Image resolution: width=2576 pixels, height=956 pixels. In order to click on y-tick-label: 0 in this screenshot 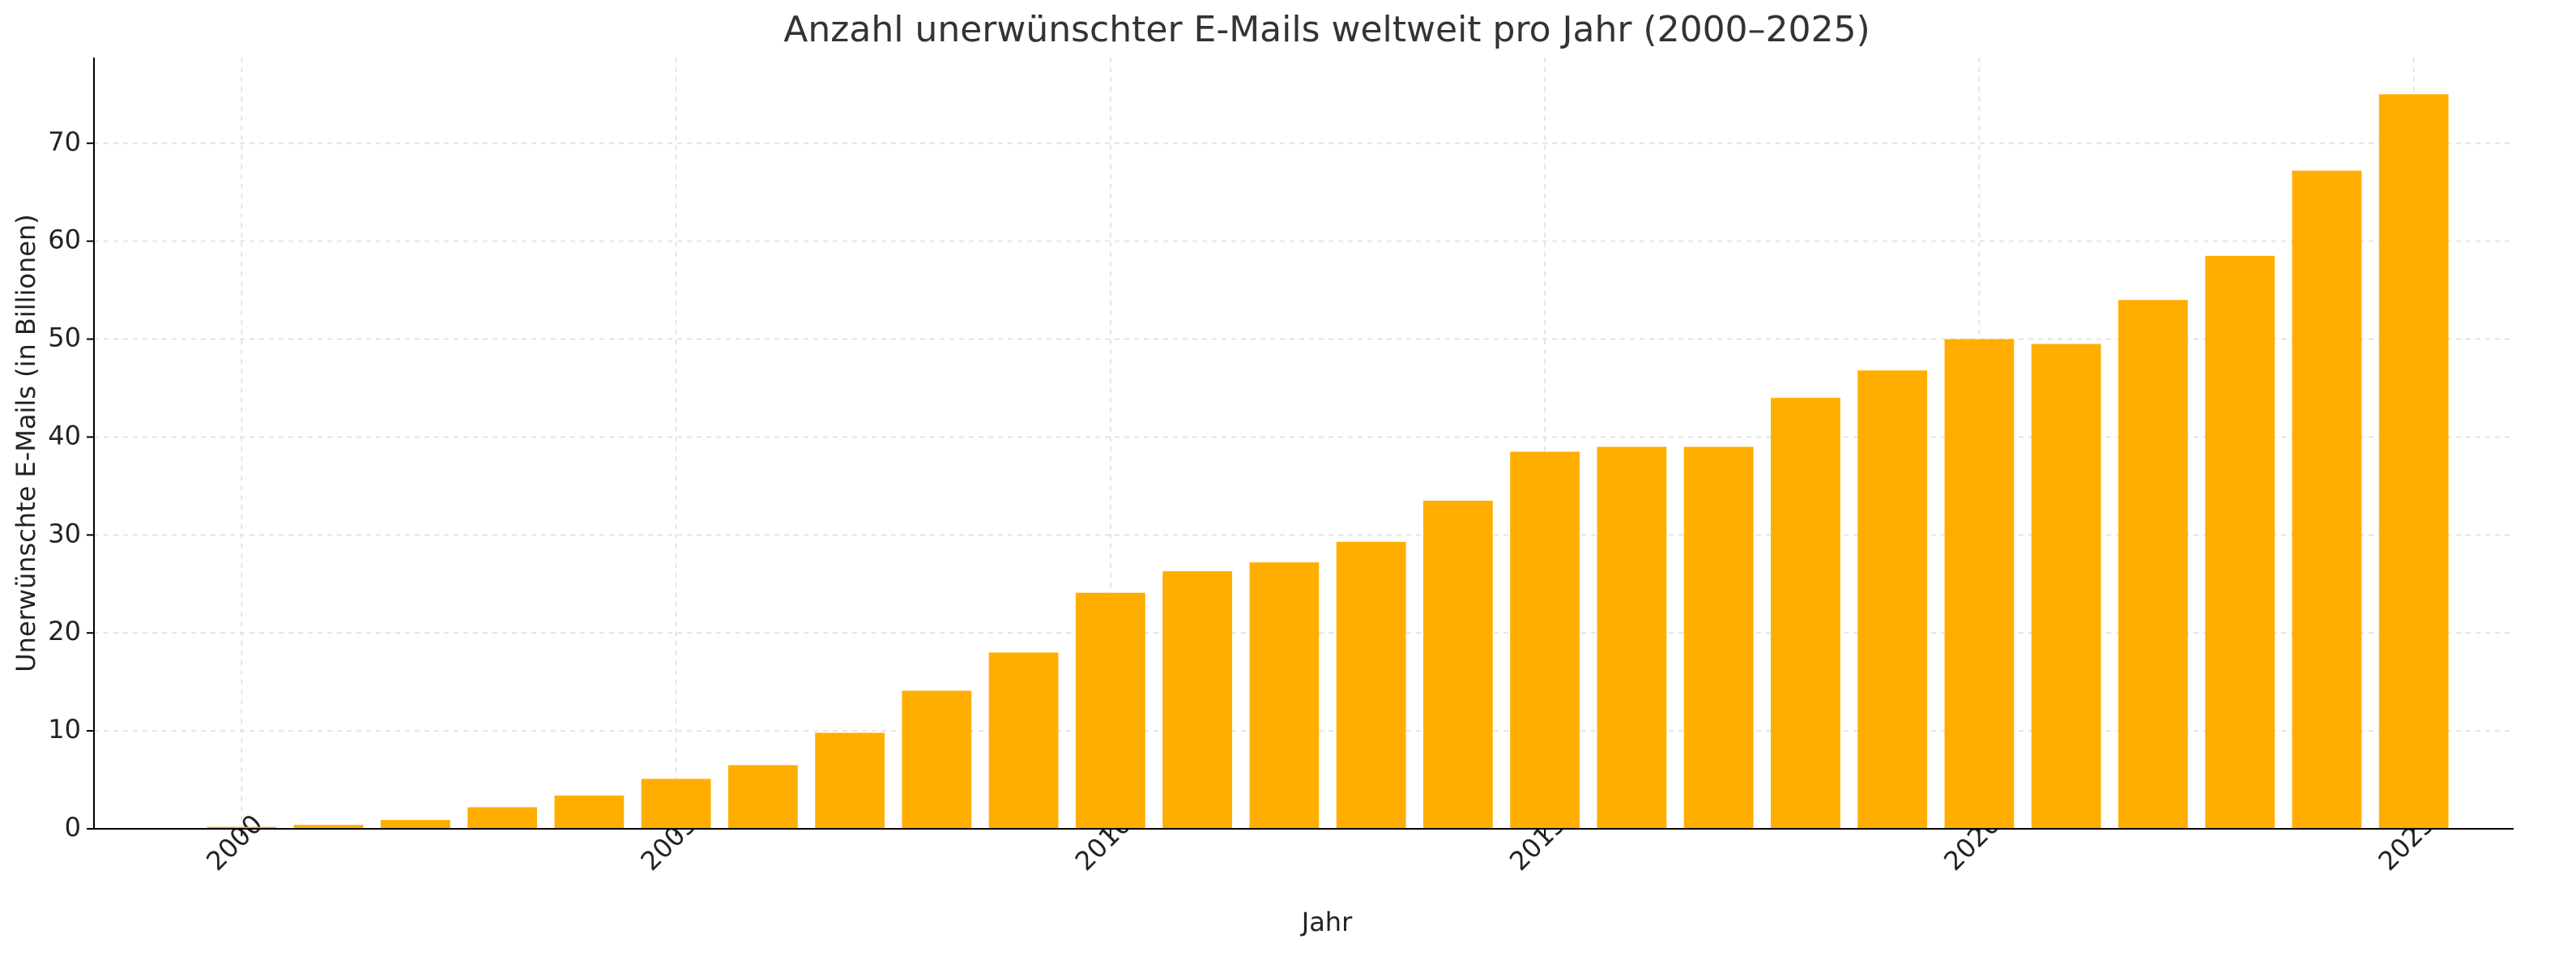, I will do `click(73, 827)`.